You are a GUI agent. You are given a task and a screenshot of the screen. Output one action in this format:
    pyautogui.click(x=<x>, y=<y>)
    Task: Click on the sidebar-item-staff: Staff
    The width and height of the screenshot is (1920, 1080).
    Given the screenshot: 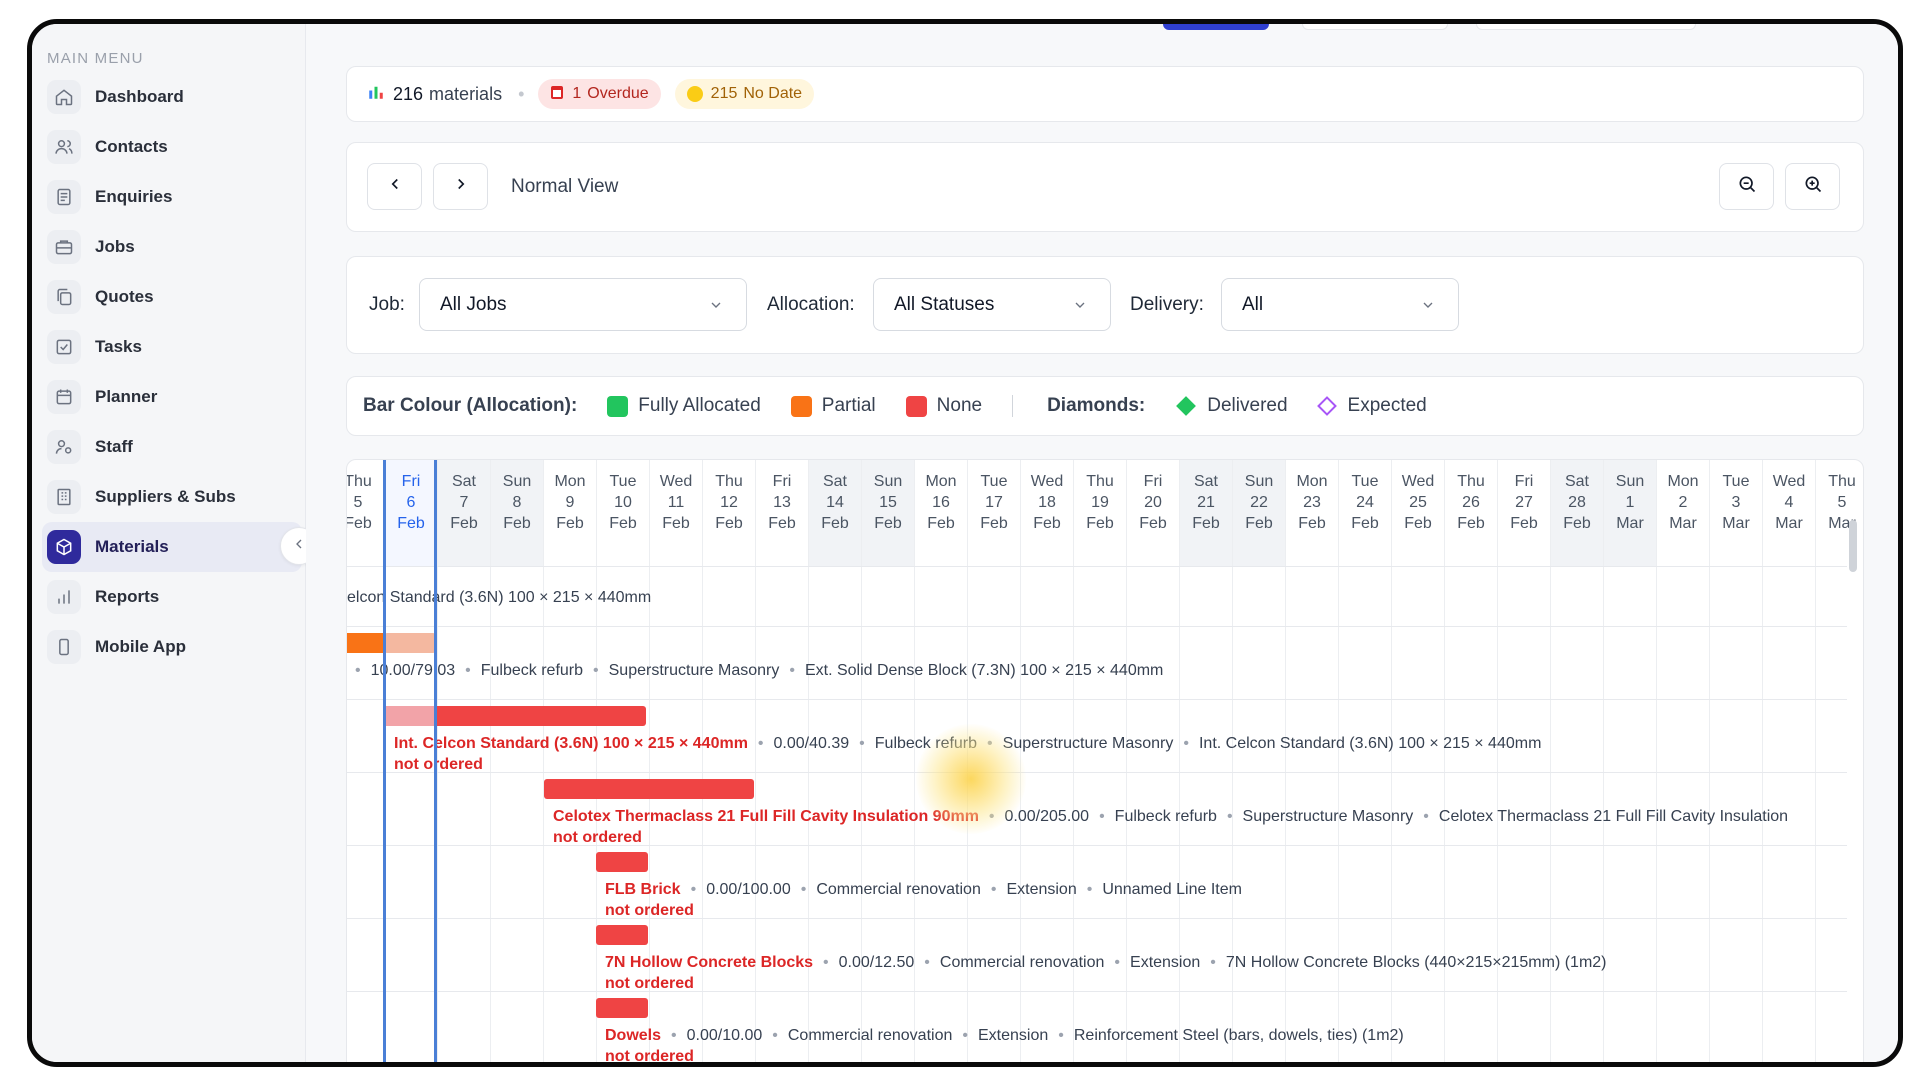 What is the action you would take?
    pyautogui.click(x=172, y=447)
    